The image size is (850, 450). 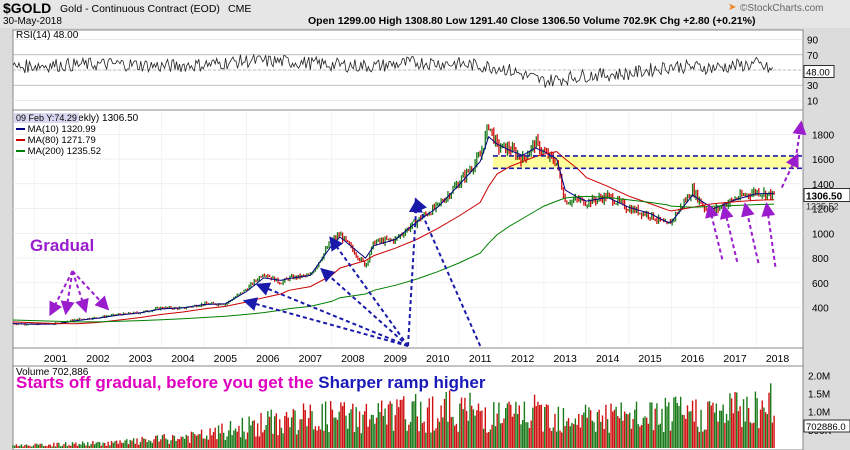 I want to click on price-tick-label: 800, so click(x=820, y=259).